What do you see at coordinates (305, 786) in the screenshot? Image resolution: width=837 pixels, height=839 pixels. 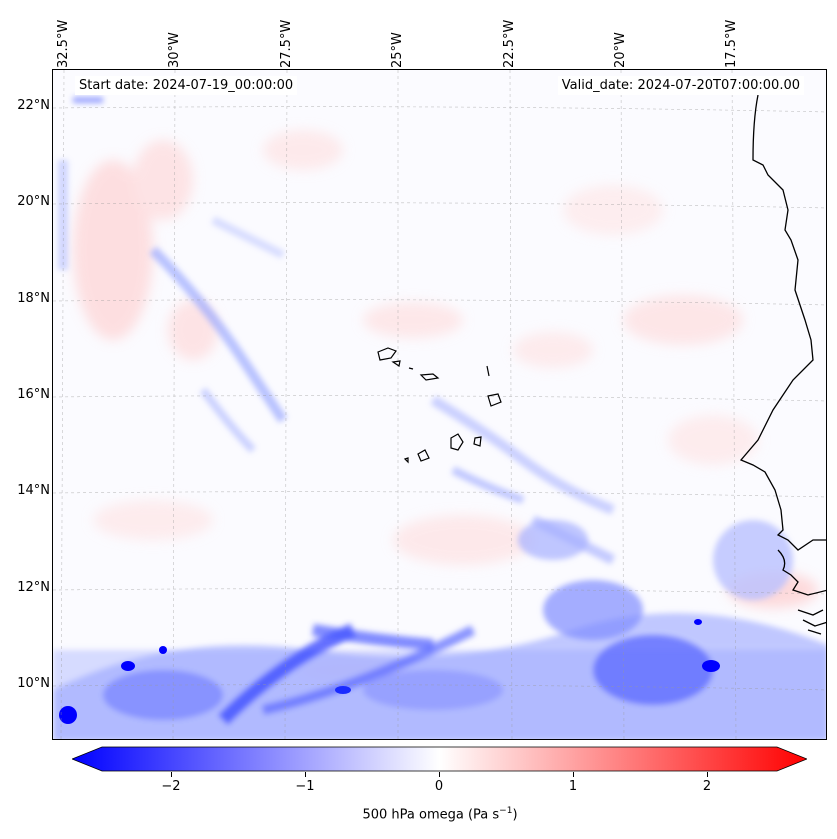 I see `colorbar-tick-label: −1` at bounding box center [305, 786].